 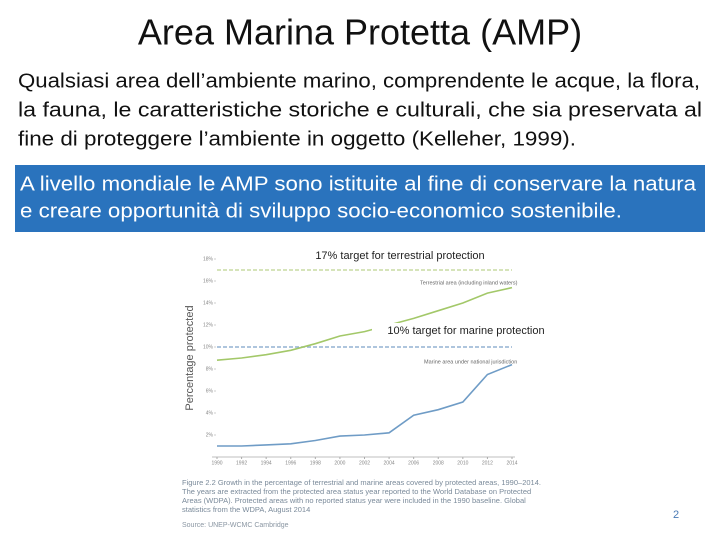 I want to click on highlight-box, so click(x=360, y=198).